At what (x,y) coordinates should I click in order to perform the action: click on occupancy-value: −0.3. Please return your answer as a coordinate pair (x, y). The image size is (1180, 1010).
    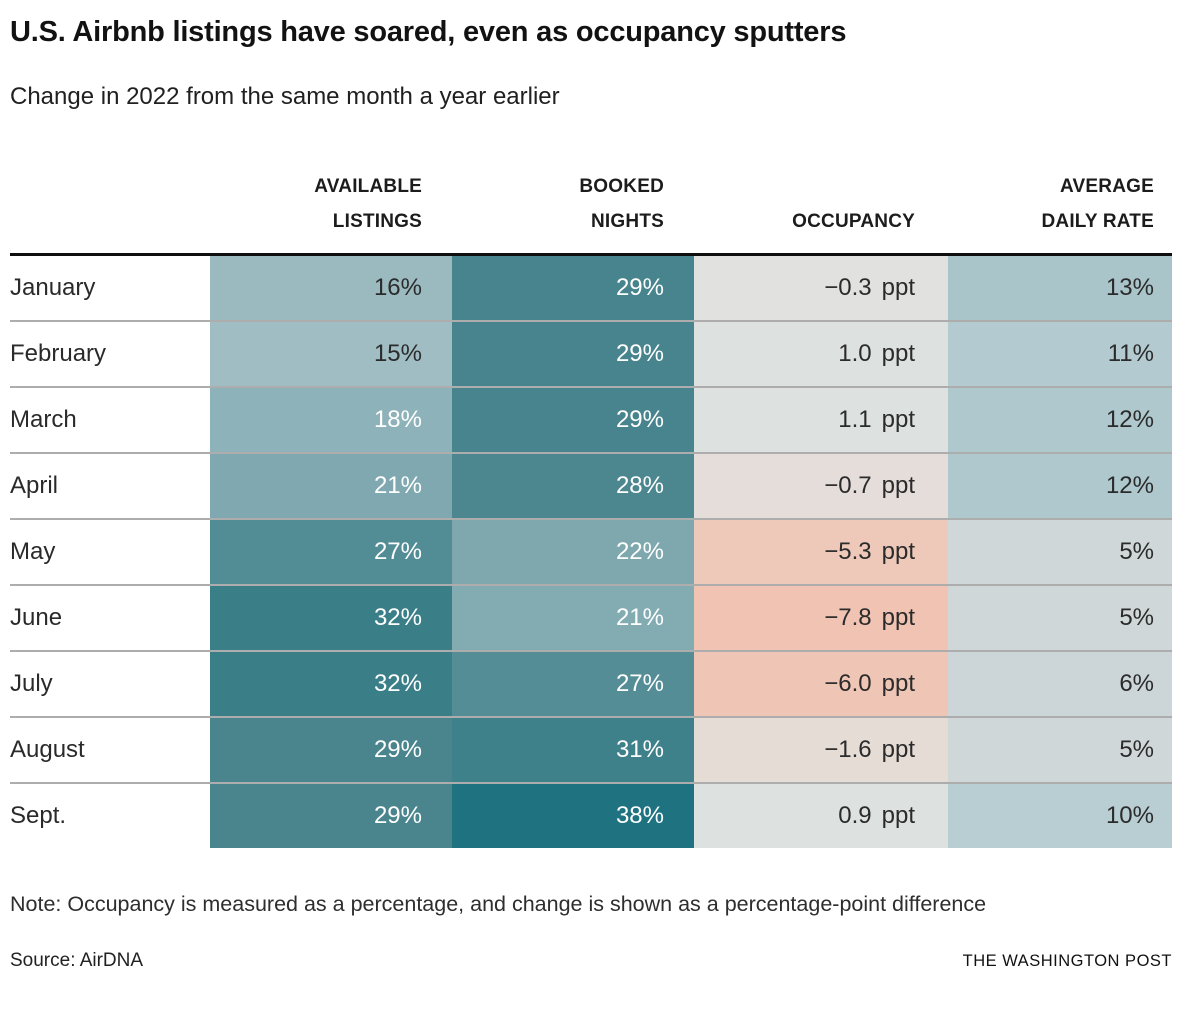
    Looking at the image, I should click on (848, 288).